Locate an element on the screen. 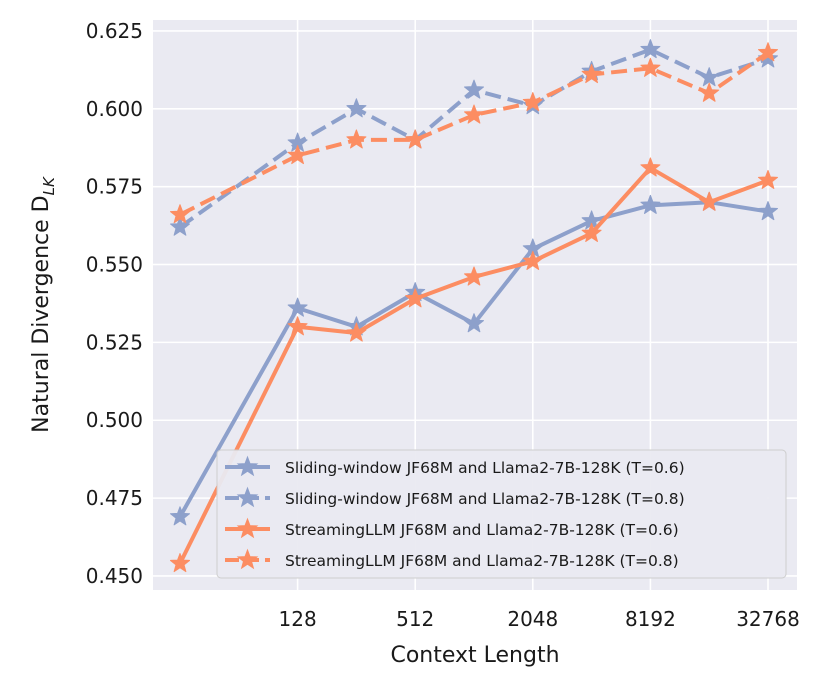 This screenshot has width=830, height=692. y-axis-title-subscript: LK is located at coordinates (49, 185).